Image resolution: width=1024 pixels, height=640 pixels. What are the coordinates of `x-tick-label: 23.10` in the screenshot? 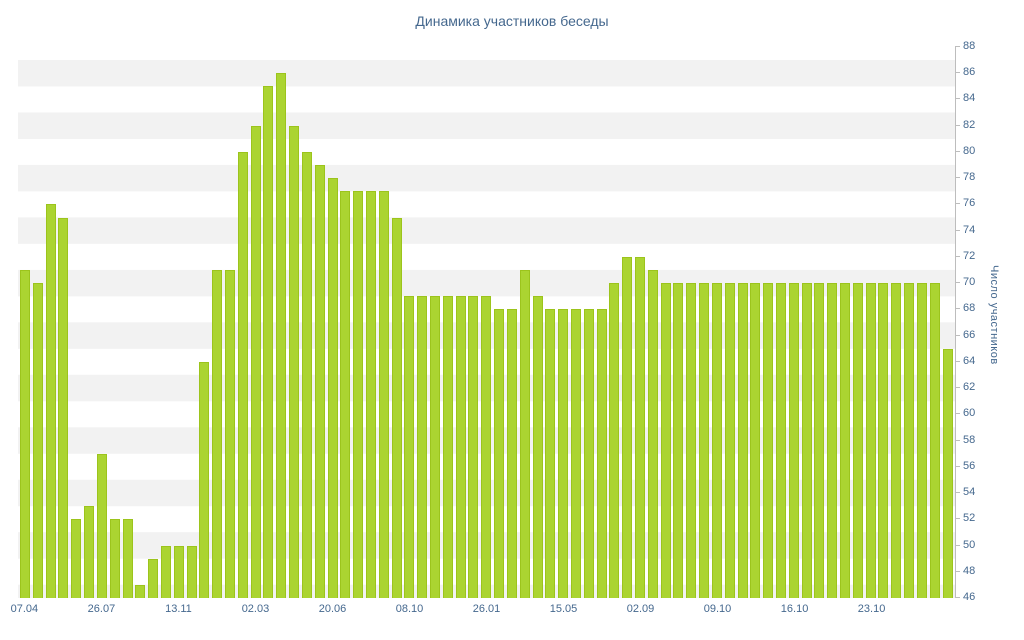 It's located at (871, 609).